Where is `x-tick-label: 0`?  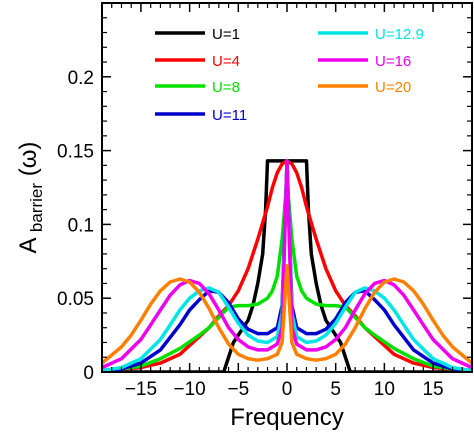 x-tick-label: 0 is located at coordinates (287, 389).